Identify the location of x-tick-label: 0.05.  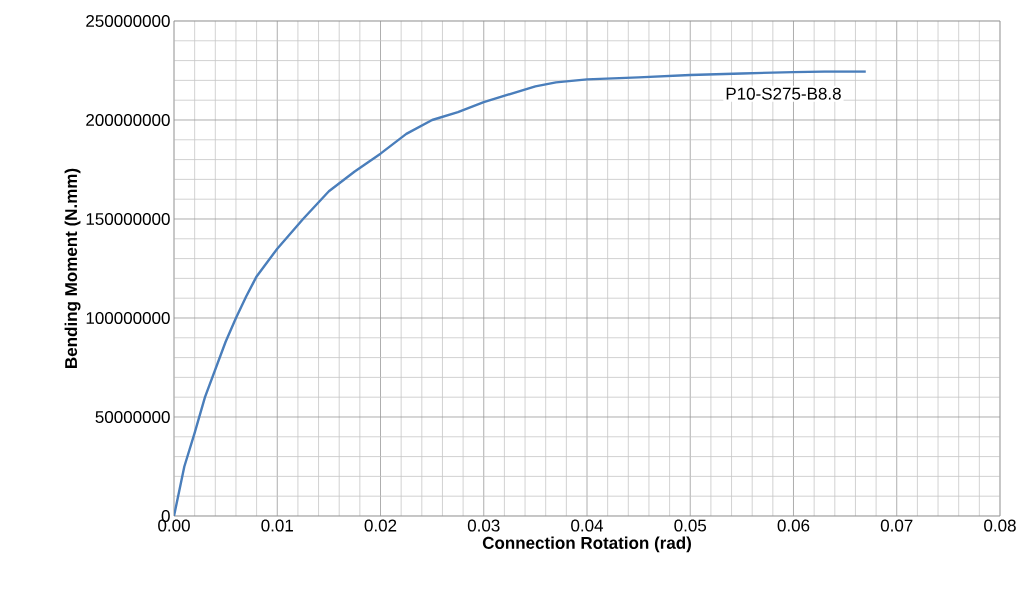
(690, 525).